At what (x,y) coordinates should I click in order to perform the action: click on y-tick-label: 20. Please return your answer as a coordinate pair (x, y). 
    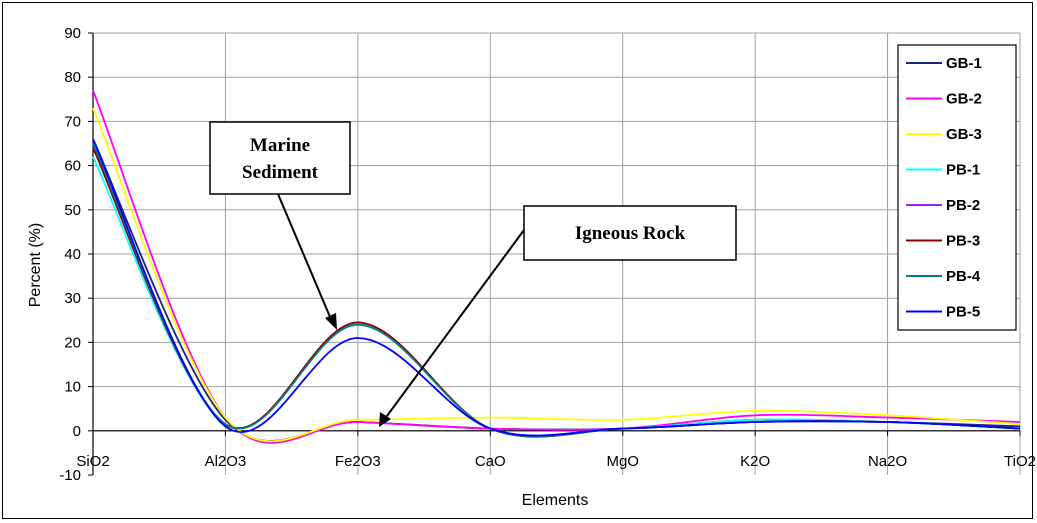
    Looking at the image, I should click on (72, 342).